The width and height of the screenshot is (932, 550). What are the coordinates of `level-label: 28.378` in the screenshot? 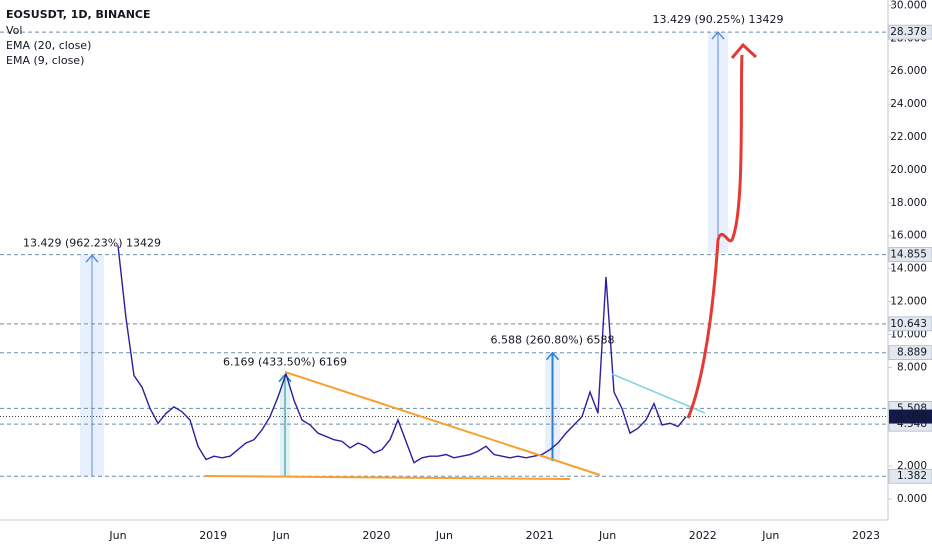 It's located at (908, 32).